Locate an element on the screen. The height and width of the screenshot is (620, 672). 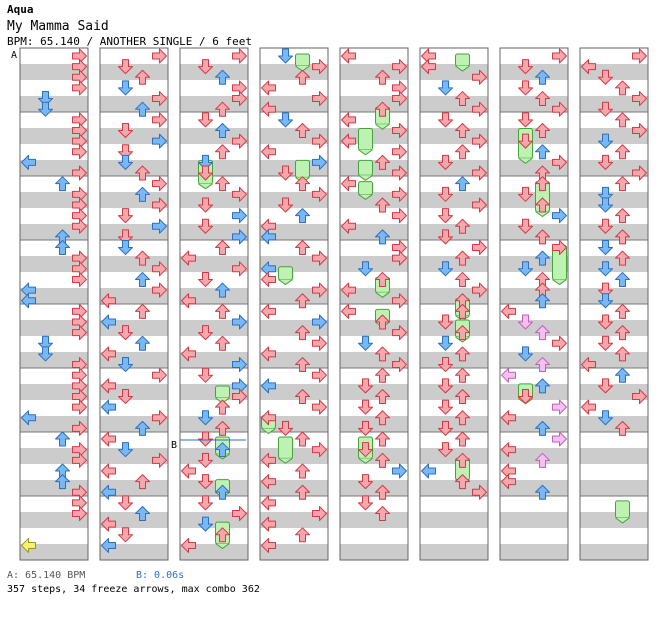
freeze-arrow is located at coordinates (285, 273).